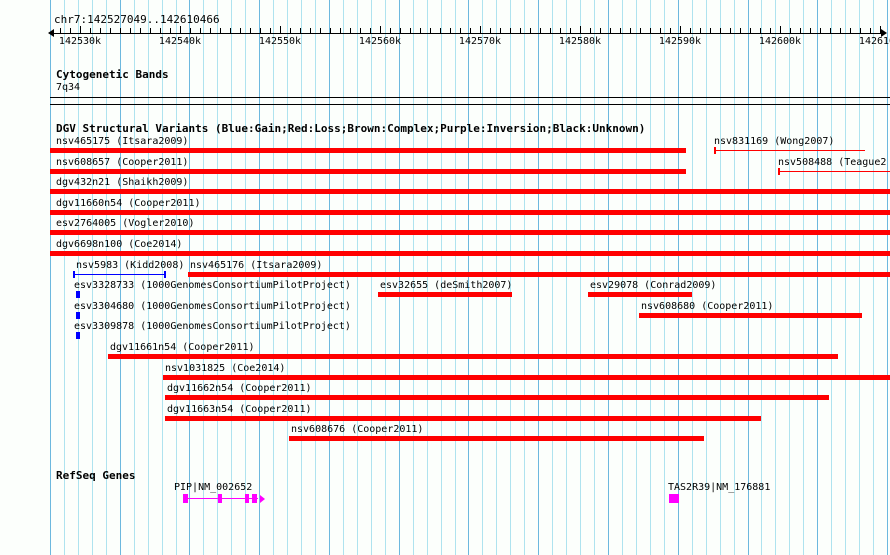 The width and height of the screenshot is (890, 555). What do you see at coordinates (880, 30) in the screenshot?
I see `ruler-tick-major` at bounding box center [880, 30].